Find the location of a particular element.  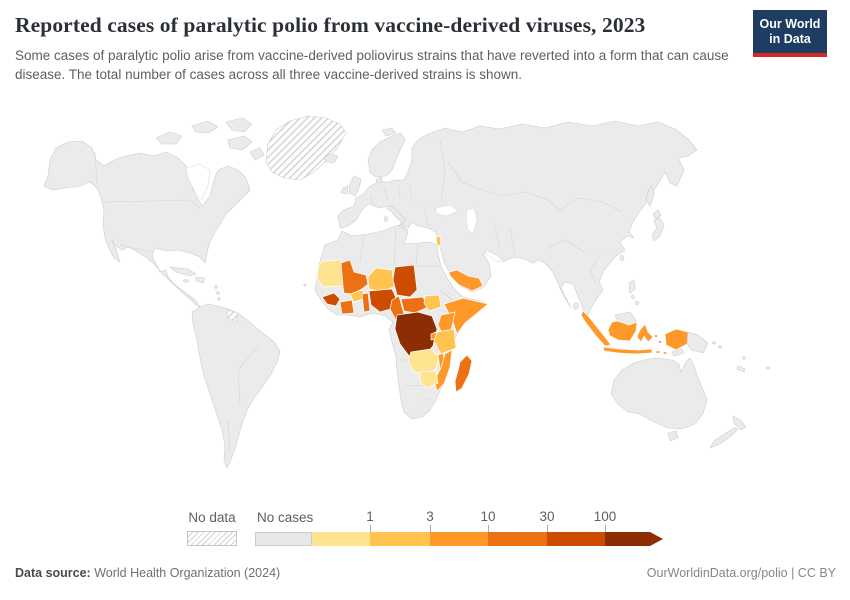

country-chad is located at coordinates (405, 281).